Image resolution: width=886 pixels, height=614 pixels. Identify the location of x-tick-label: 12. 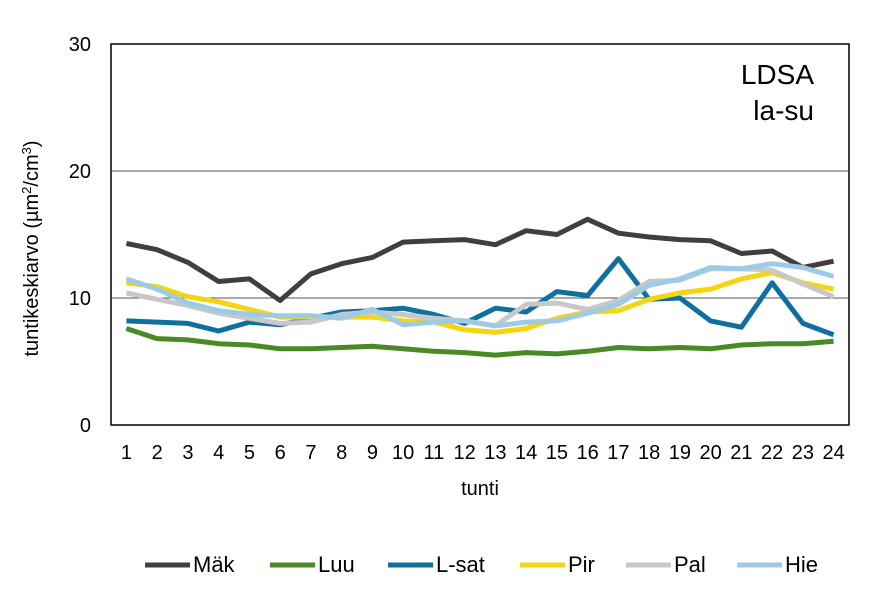
(465, 453).